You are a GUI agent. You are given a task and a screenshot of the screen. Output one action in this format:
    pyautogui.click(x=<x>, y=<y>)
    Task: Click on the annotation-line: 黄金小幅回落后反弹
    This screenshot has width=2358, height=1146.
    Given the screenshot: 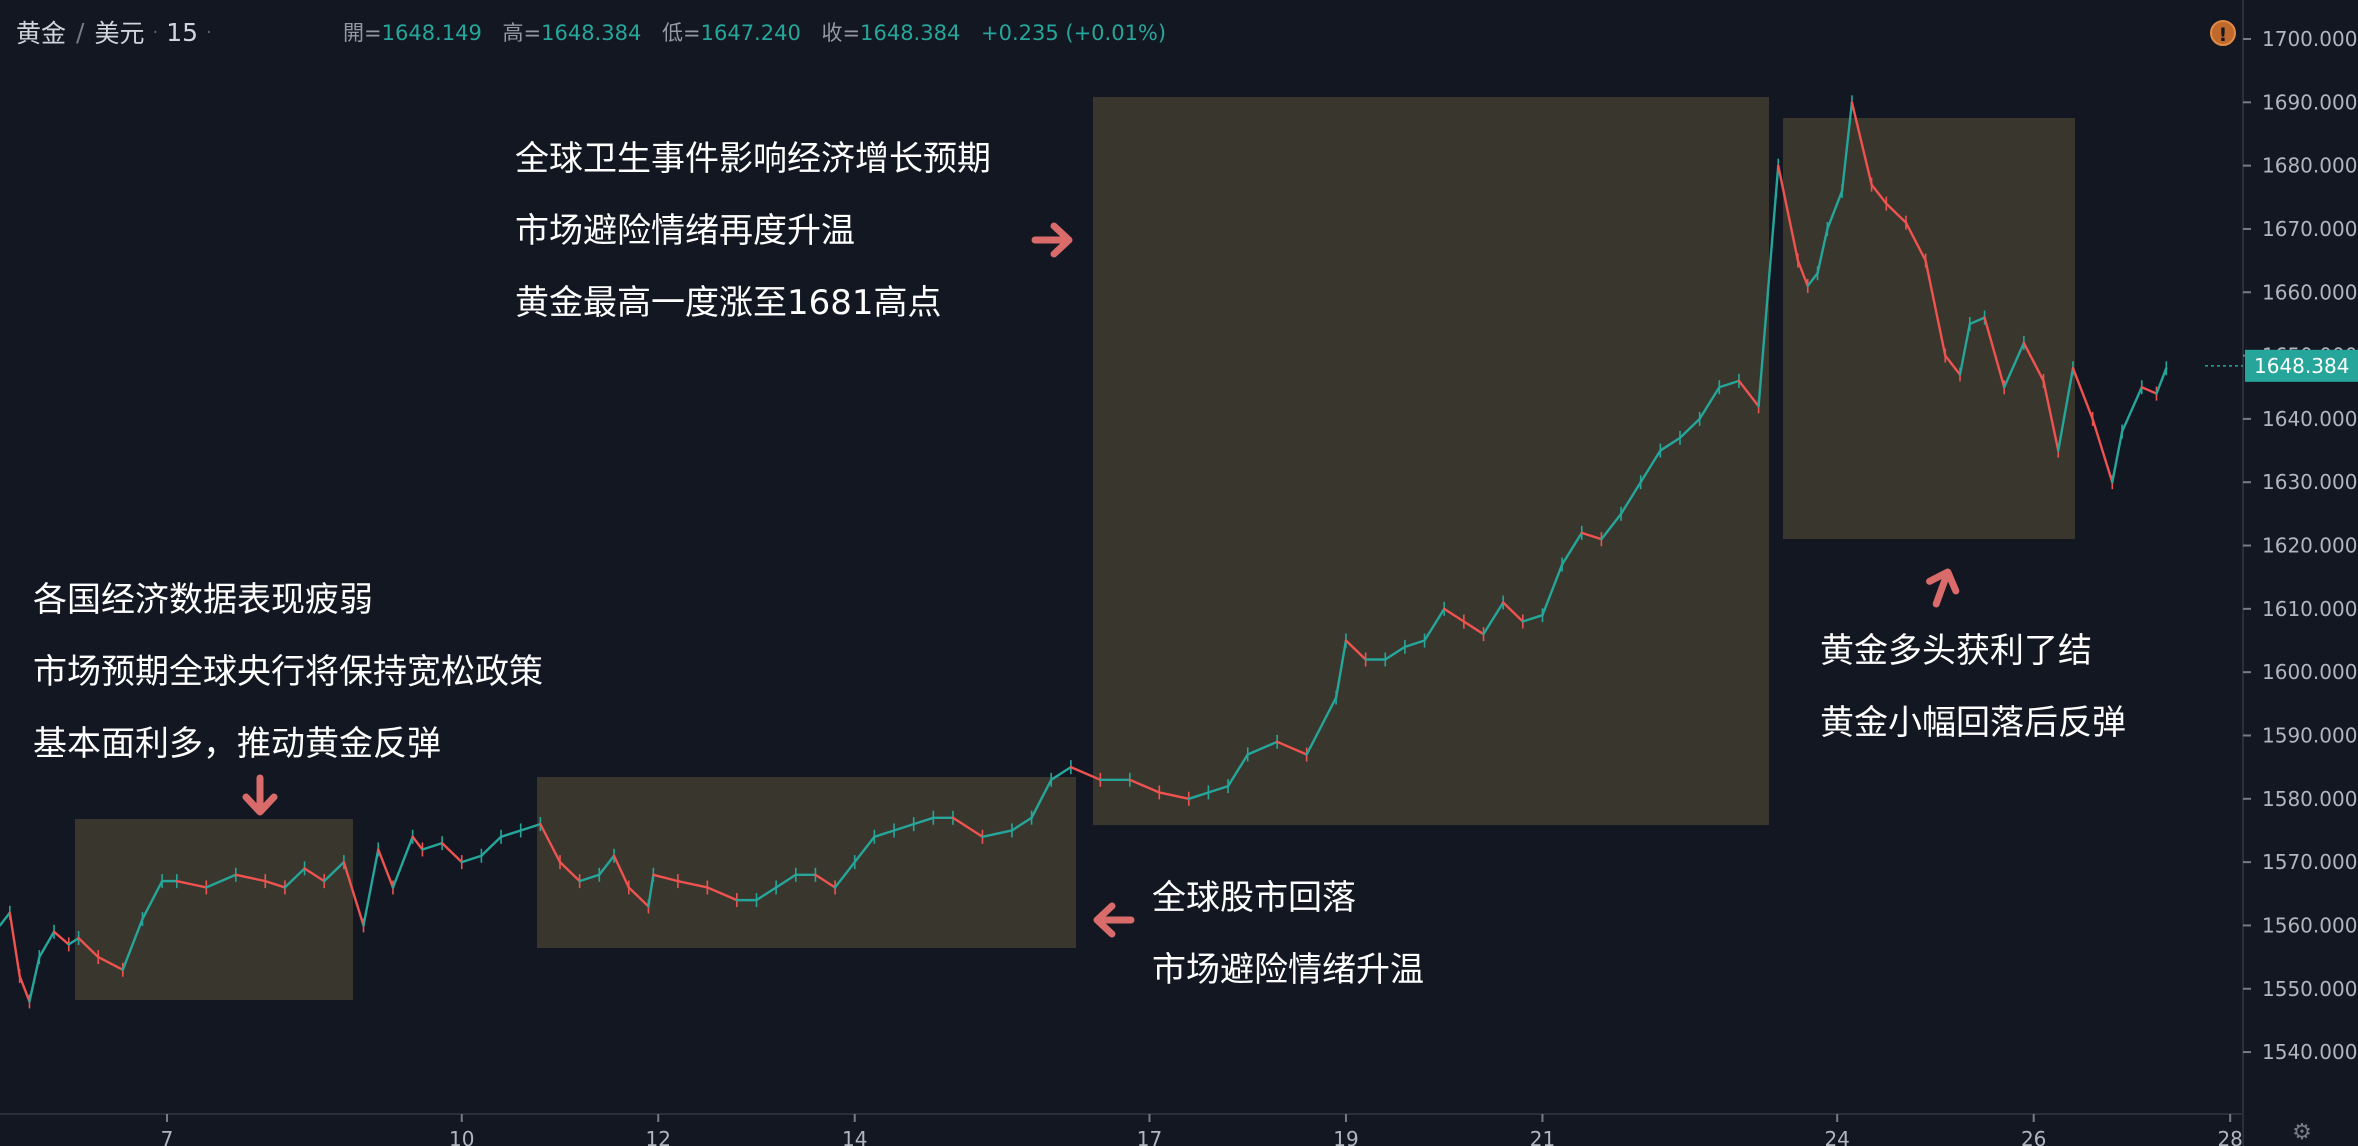 What is the action you would take?
    pyautogui.click(x=1973, y=723)
    